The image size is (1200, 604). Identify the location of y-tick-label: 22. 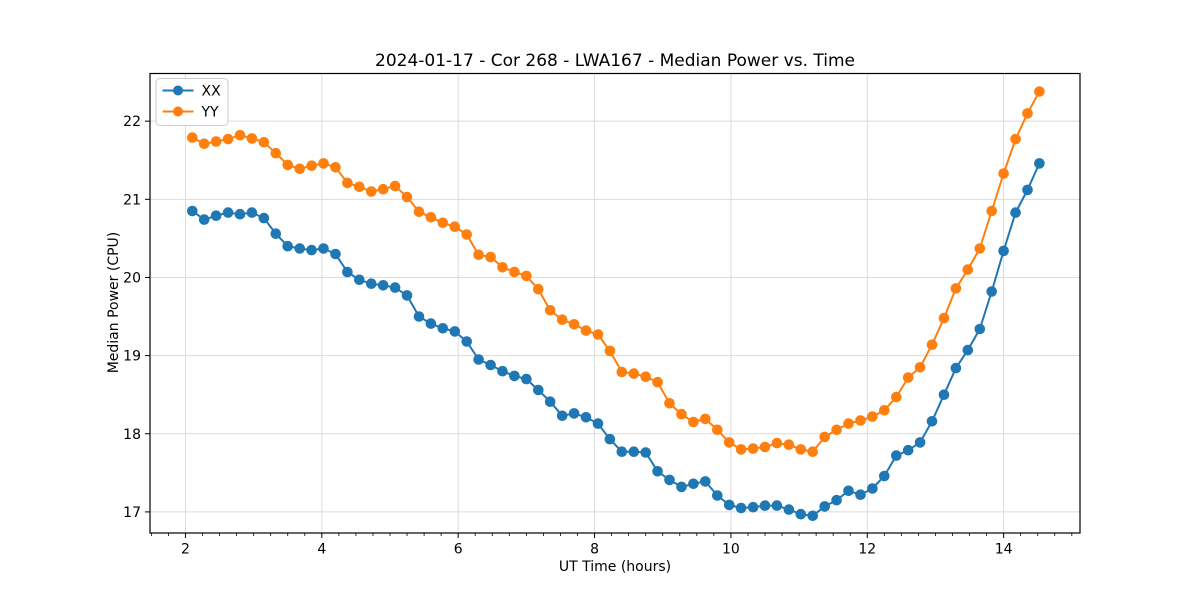
(132, 122).